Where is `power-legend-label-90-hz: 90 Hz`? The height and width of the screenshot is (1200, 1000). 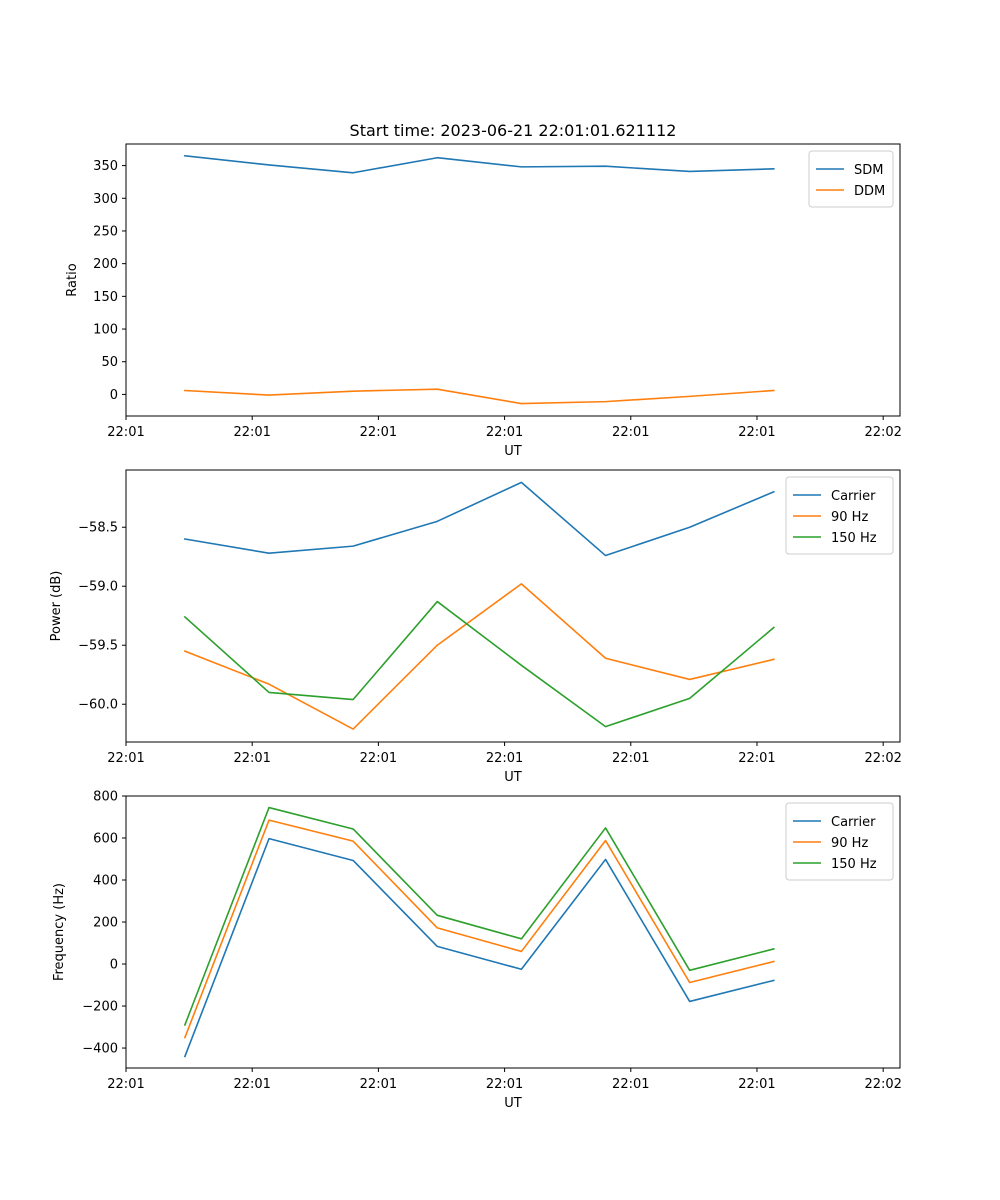
power-legend-label-90-hz: 90 Hz is located at coordinates (849, 517).